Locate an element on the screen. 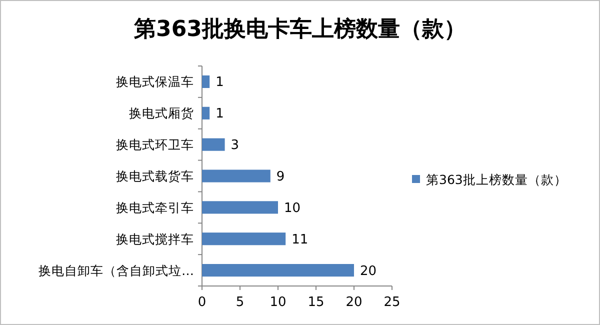 This screenshot has width=600, height=325. x-tick-label: 20 is located at coordinates (354, 302).